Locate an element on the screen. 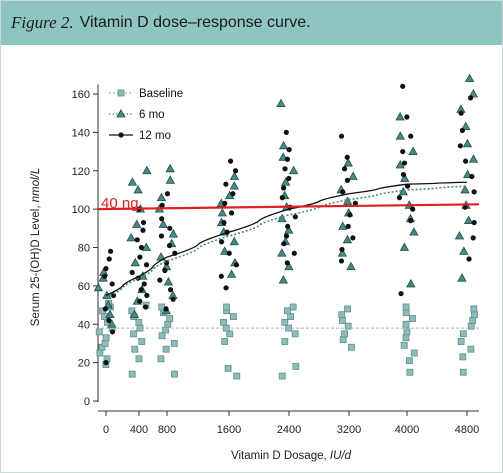  x-tick-label: 2400 is located at coordinates (289, 430).